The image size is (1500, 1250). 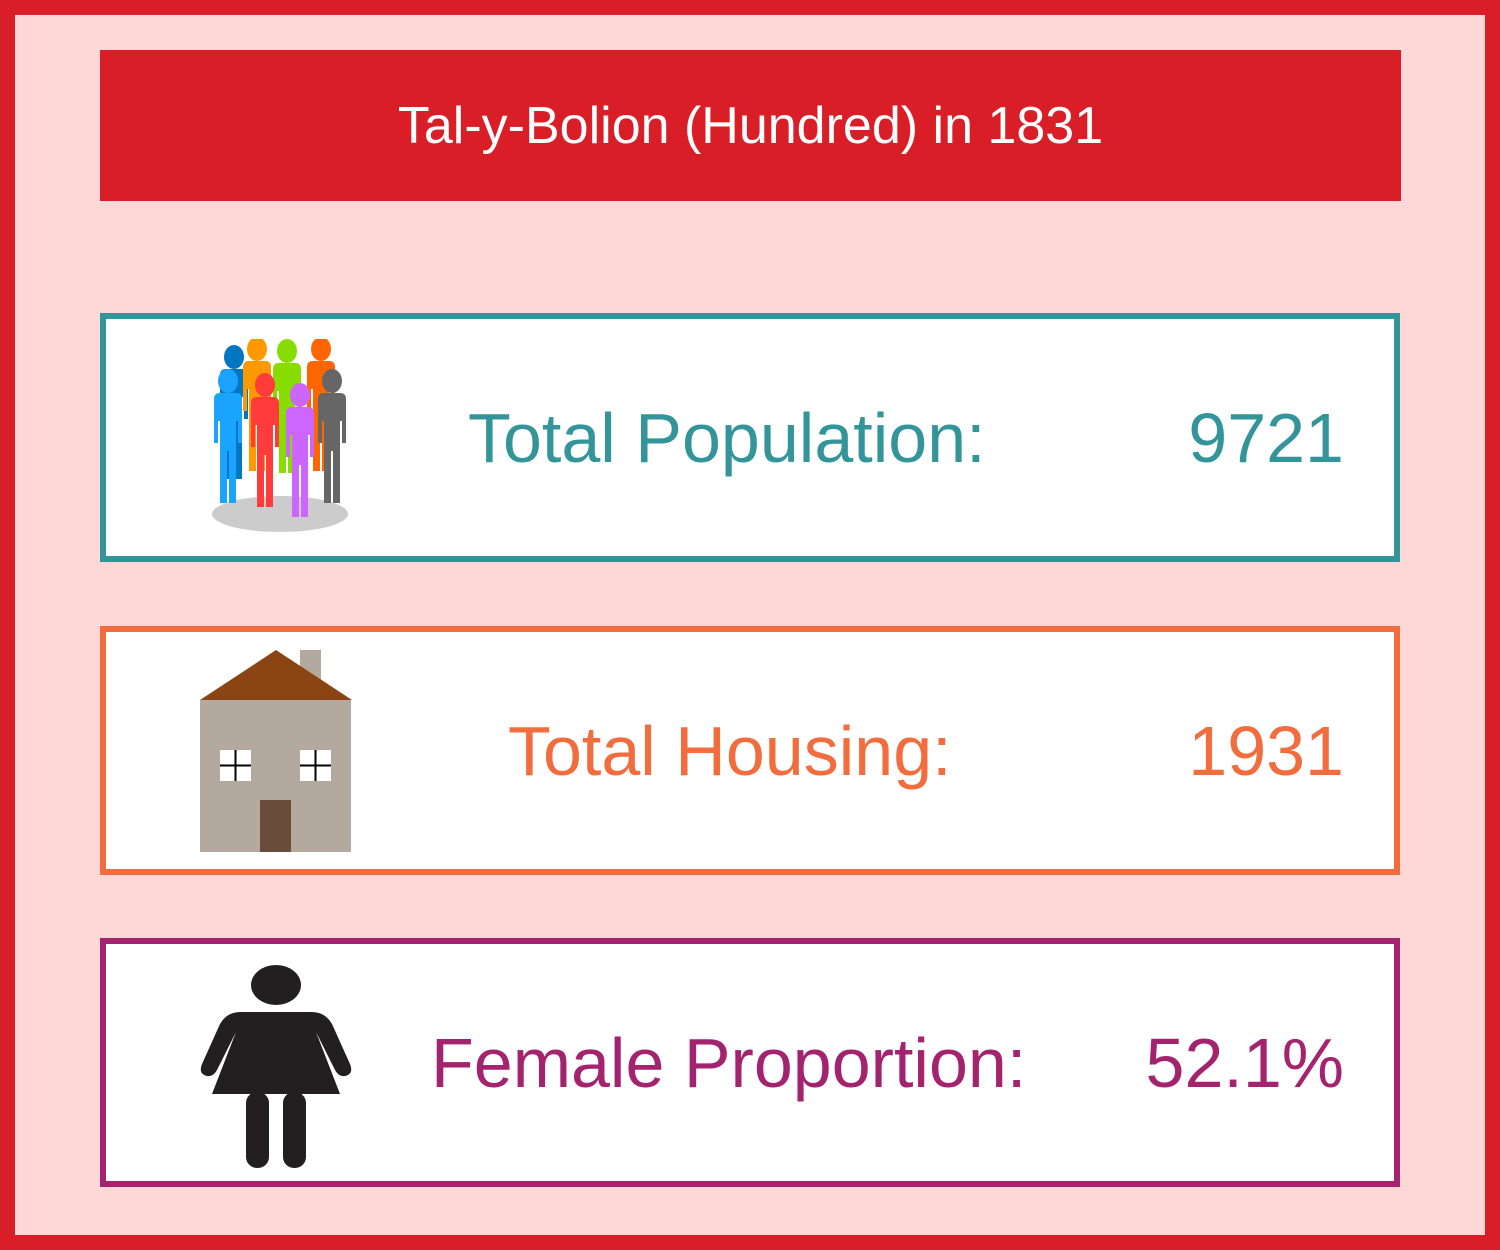 I want to click on page-title: Tal-y-Bolion (Hundred) in 1831, so click(x=750, y=125).